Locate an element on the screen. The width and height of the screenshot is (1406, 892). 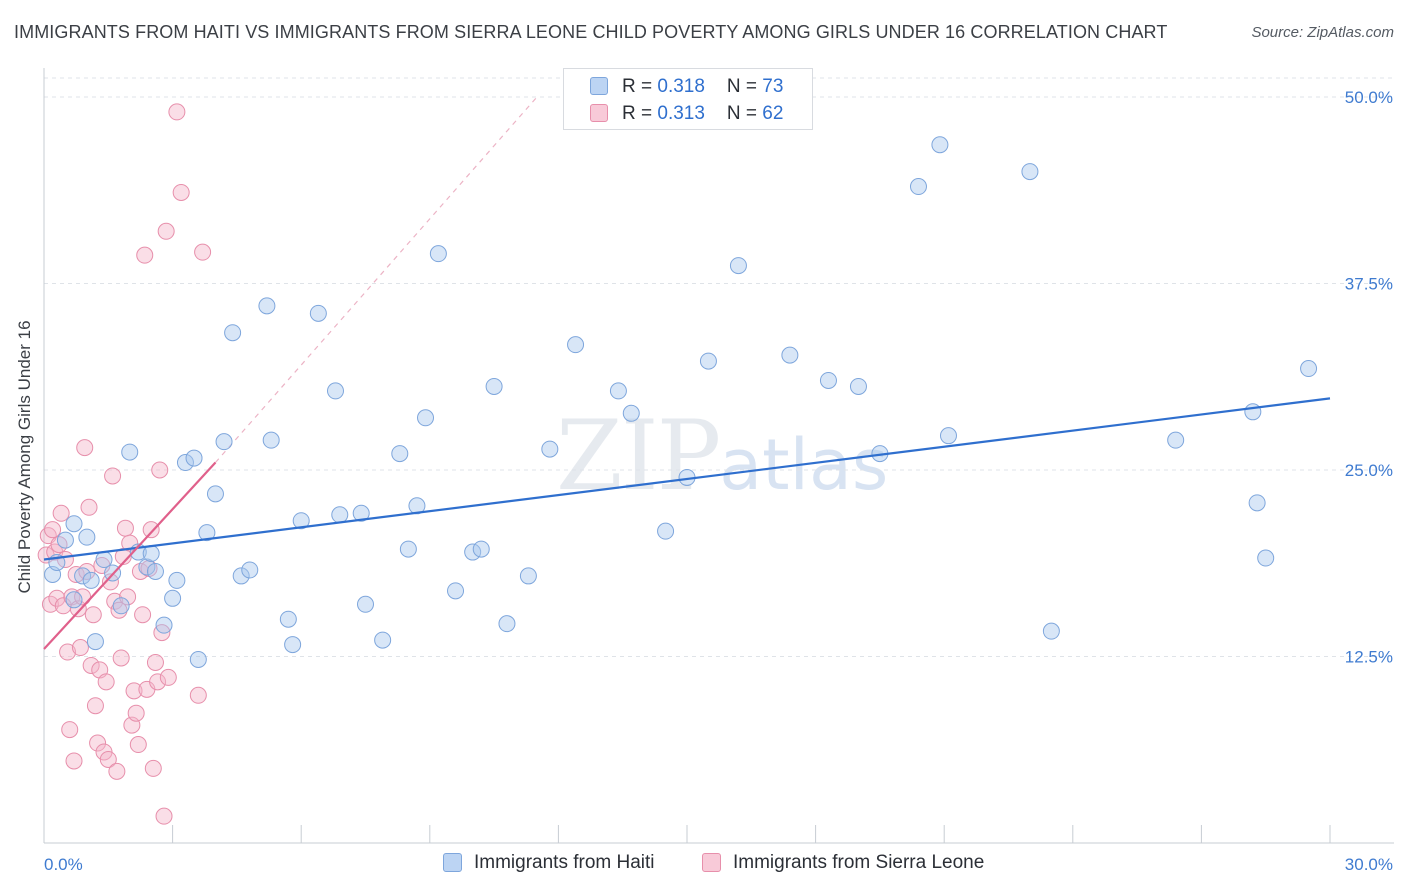
watermark-zip: ZIP is located at coordinates (638, 456).